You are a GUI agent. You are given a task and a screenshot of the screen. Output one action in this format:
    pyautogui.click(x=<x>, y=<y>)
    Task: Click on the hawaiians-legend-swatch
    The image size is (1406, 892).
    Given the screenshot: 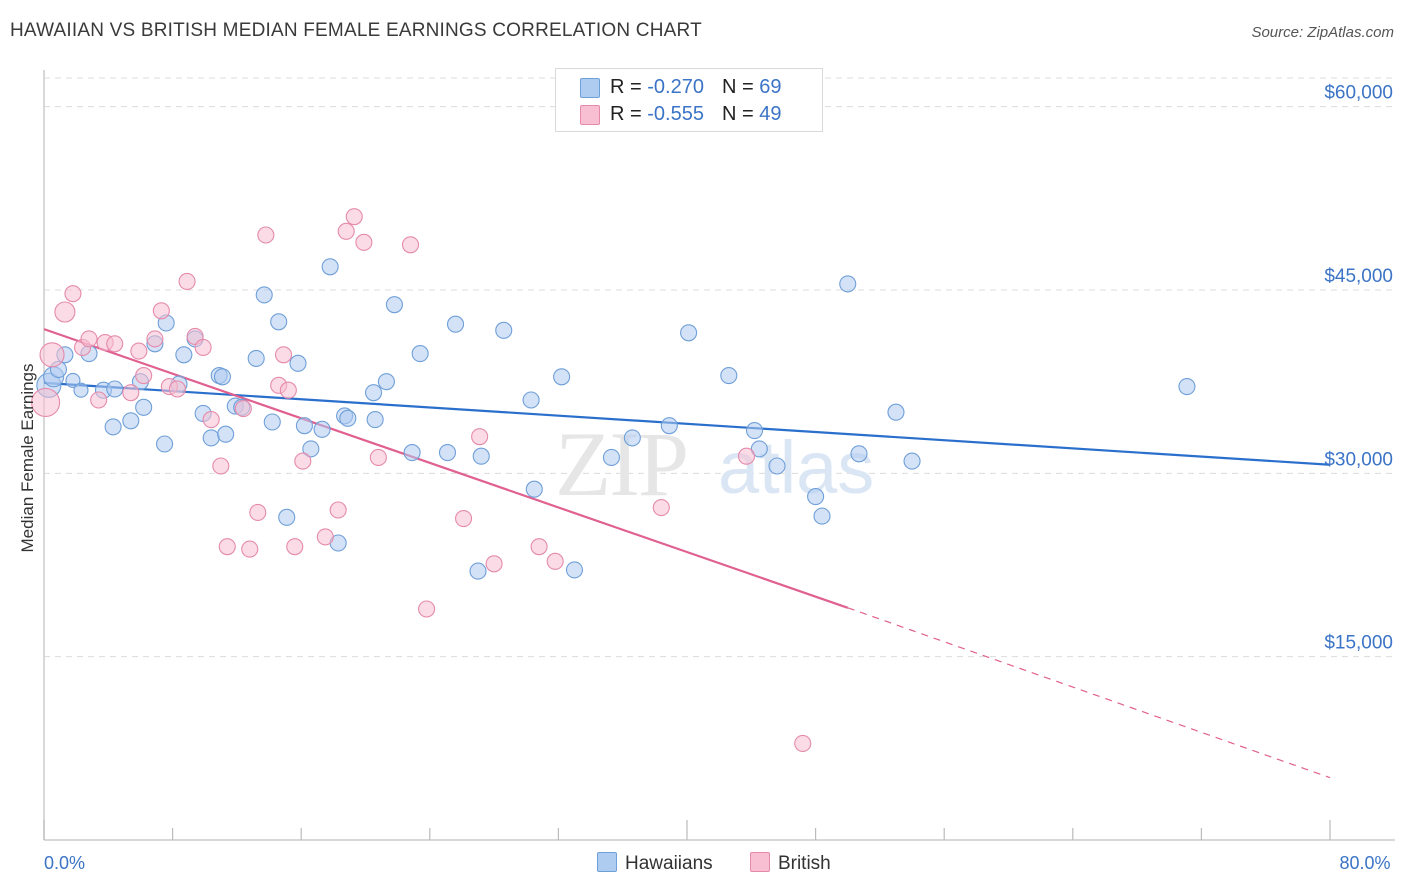 What is the action you would take?
    pyautogui.click(x=607, y=862)
    